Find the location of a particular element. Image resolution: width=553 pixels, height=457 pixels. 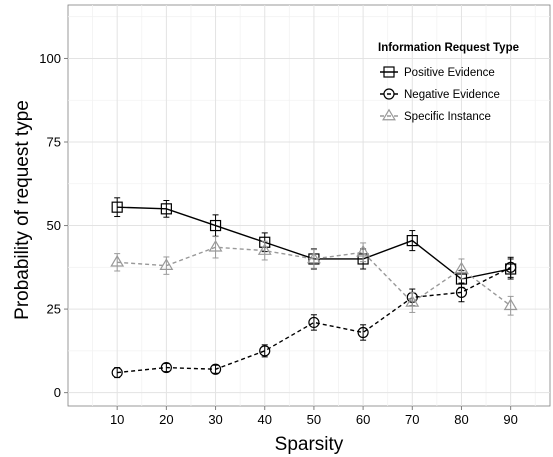

series-line is located at coordinates (314, 276).